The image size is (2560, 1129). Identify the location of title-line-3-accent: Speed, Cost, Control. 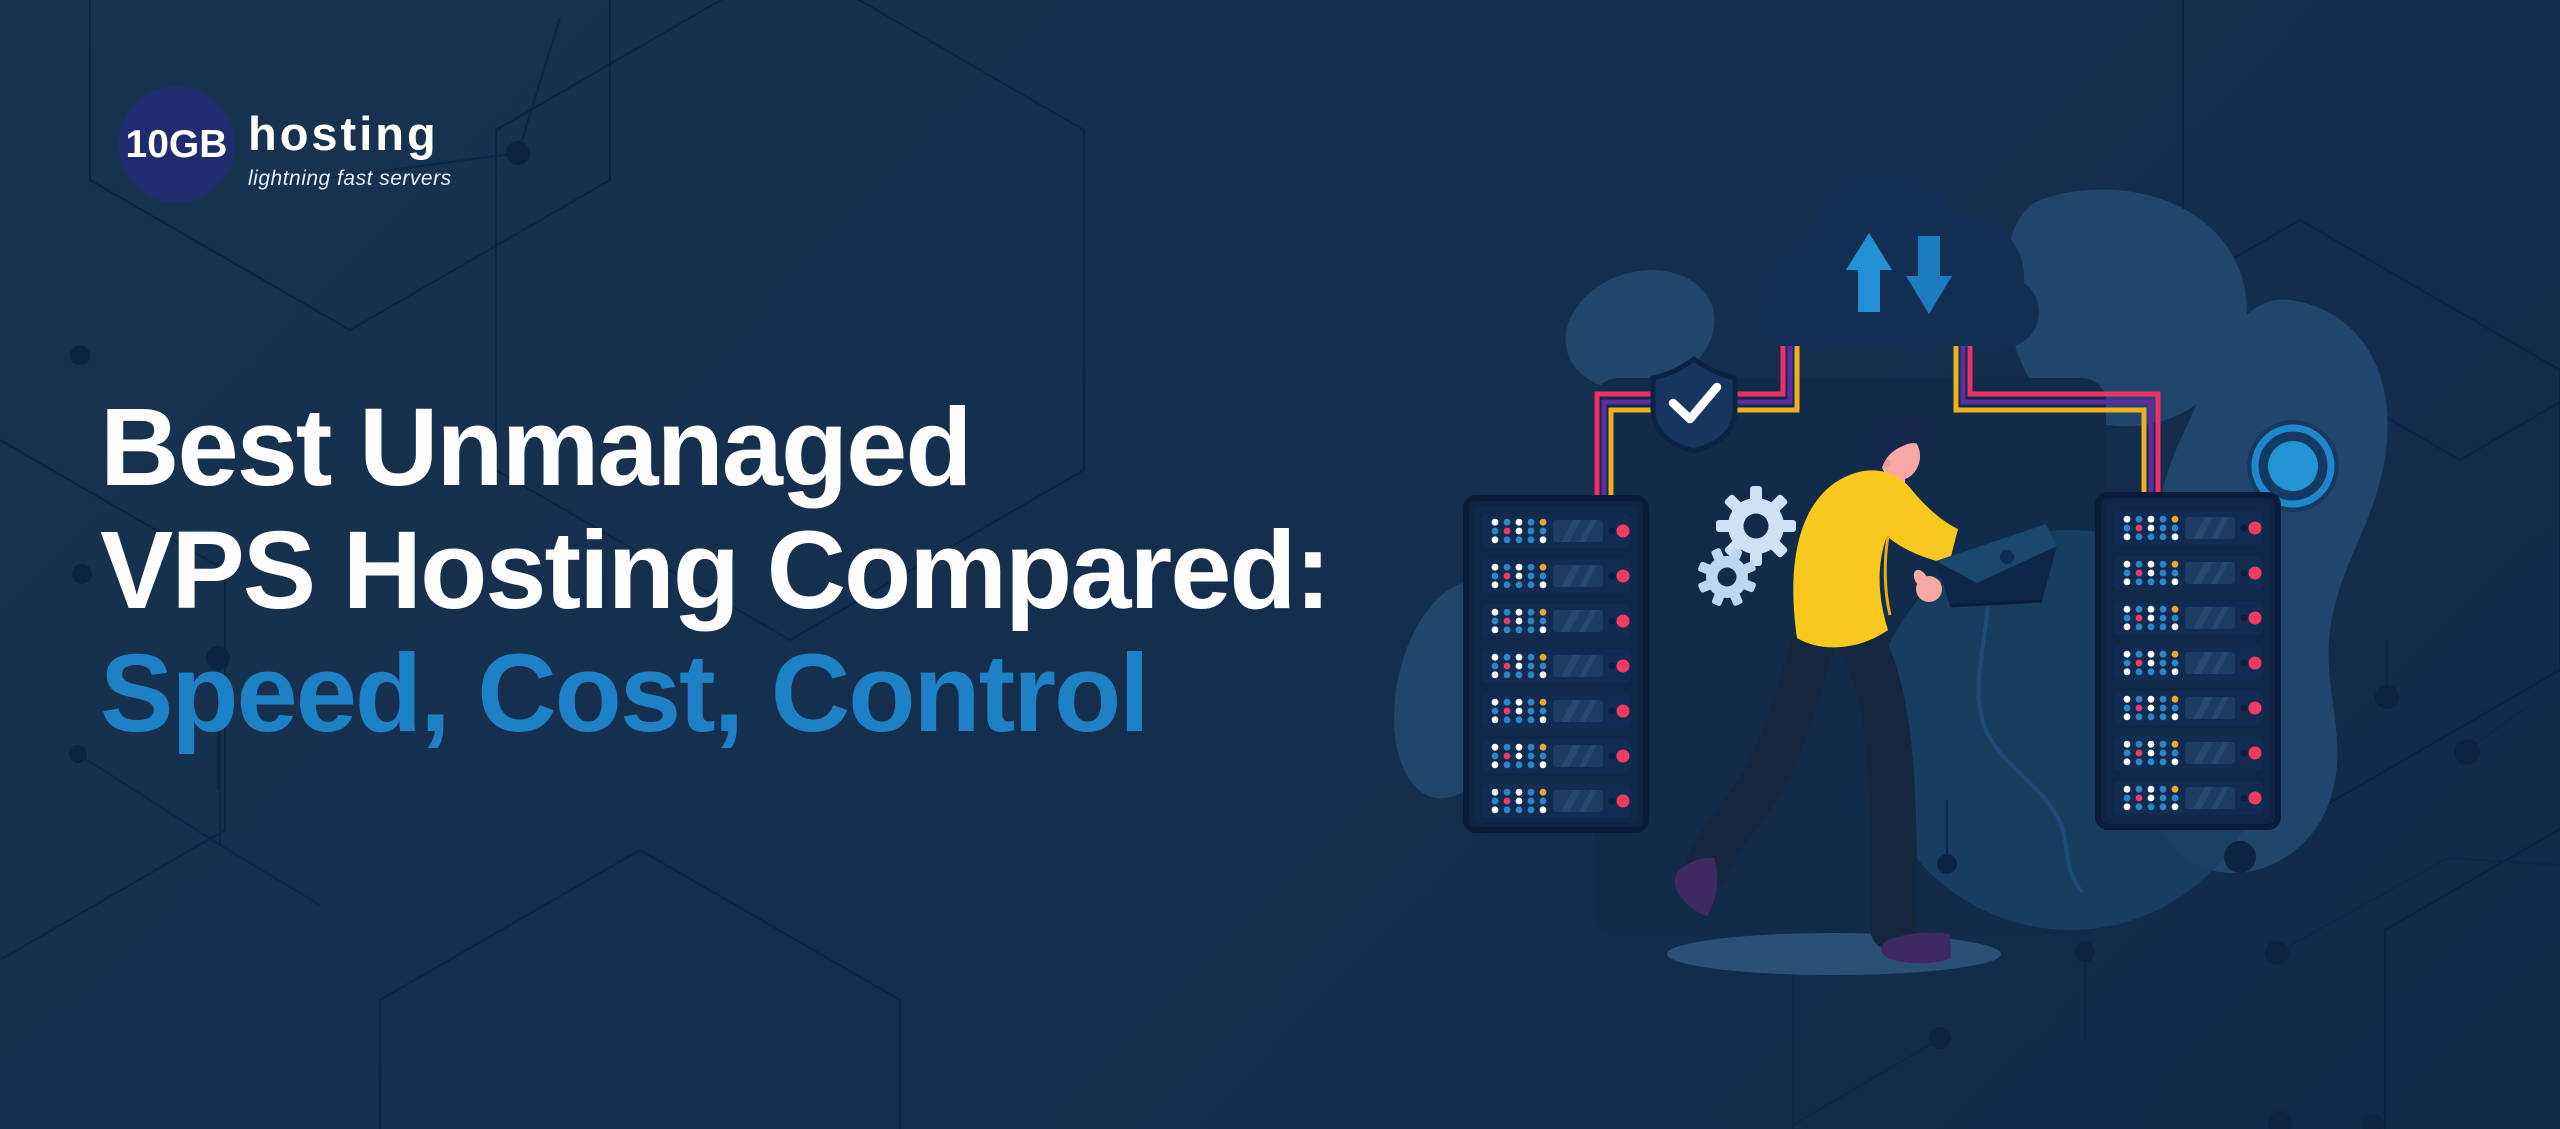
(625, 694).